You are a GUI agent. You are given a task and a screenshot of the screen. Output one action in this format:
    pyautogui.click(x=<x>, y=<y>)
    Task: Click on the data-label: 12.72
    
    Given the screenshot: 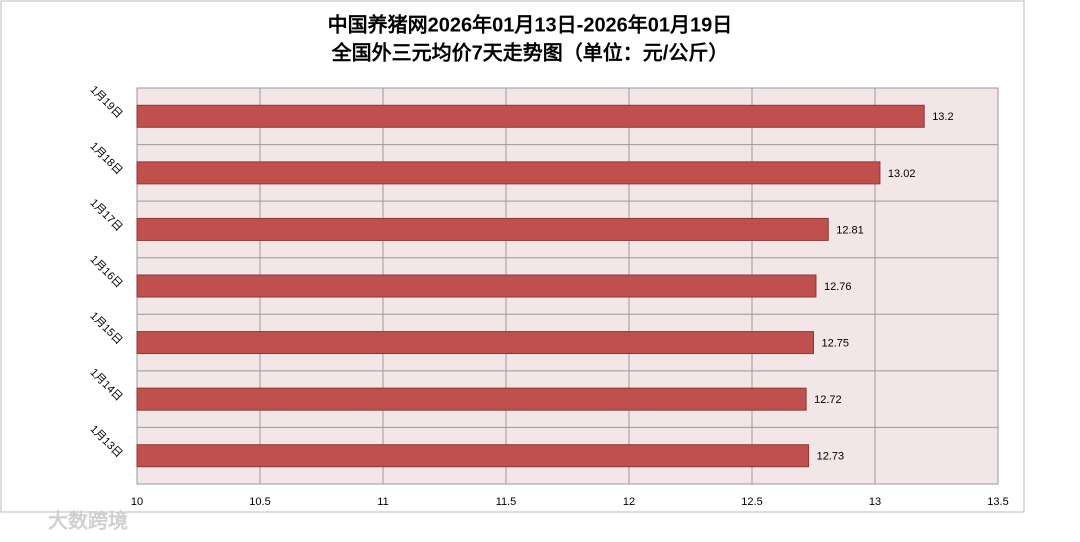 What is the action you would take?
    pyautogui.click(x=828, y=400)
    